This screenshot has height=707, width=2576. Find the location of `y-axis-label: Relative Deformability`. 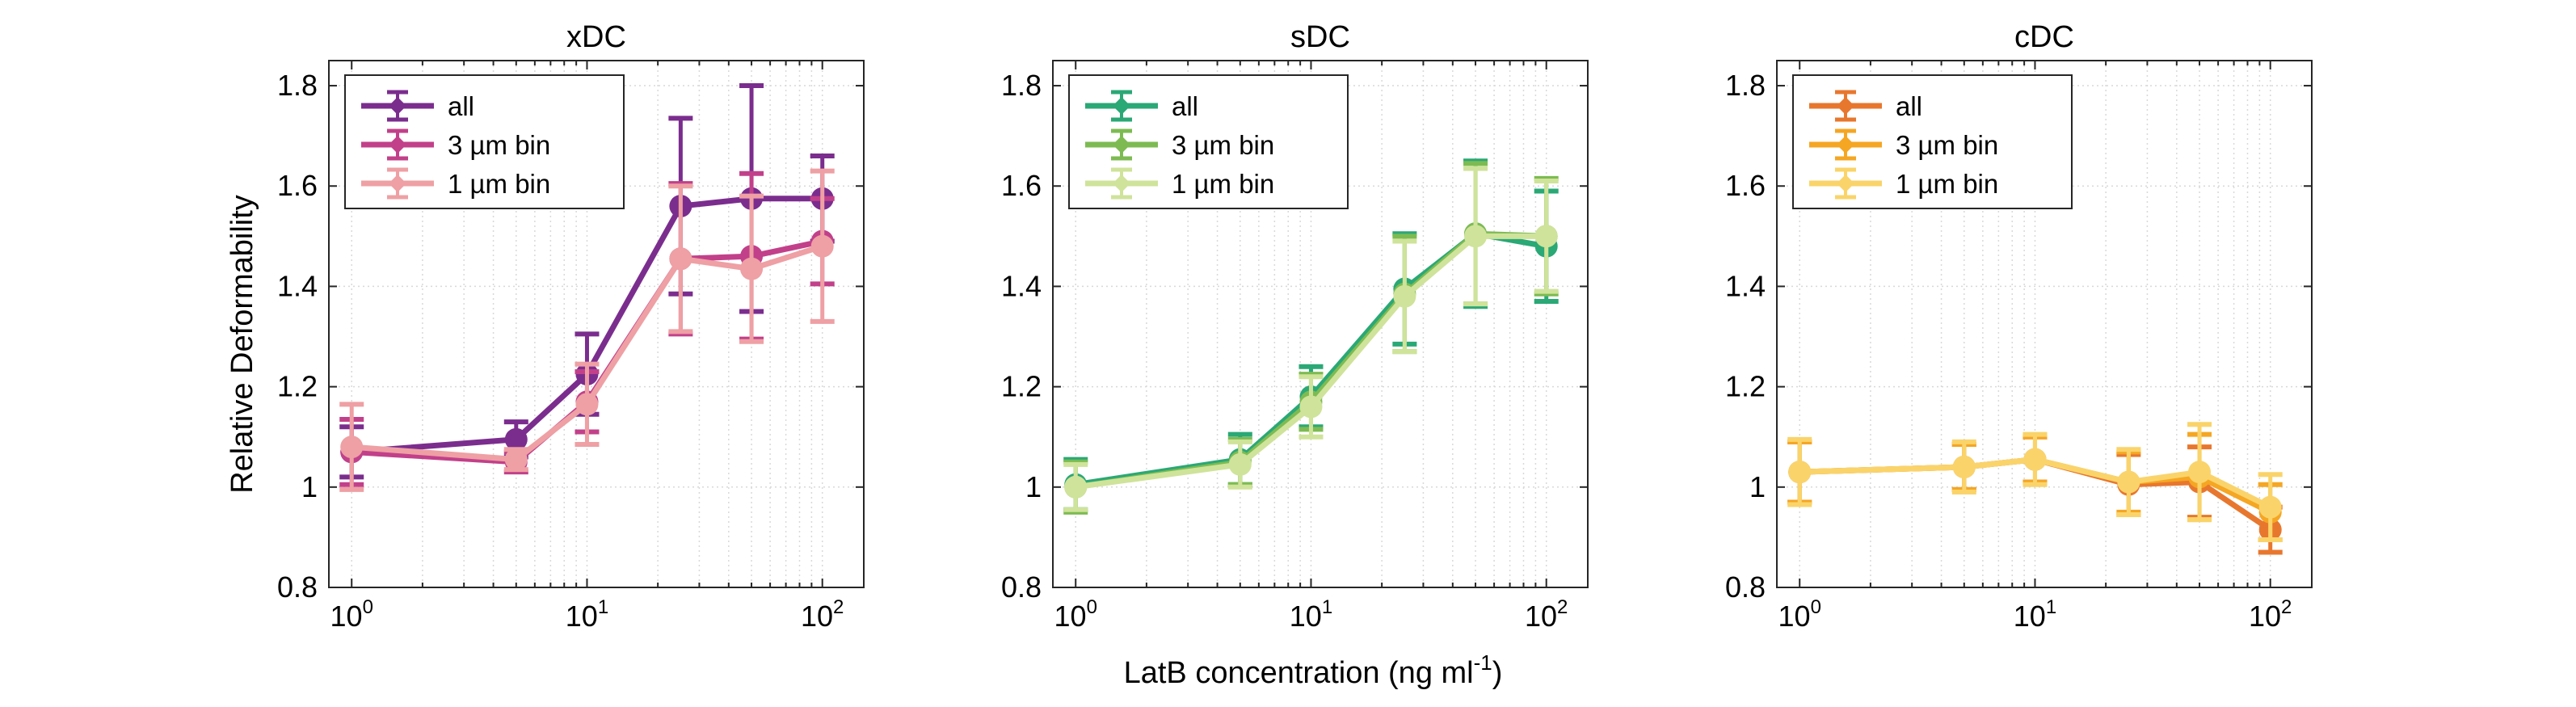

y-axis-label: Relative Deformability is located at coordinates (242, 344).